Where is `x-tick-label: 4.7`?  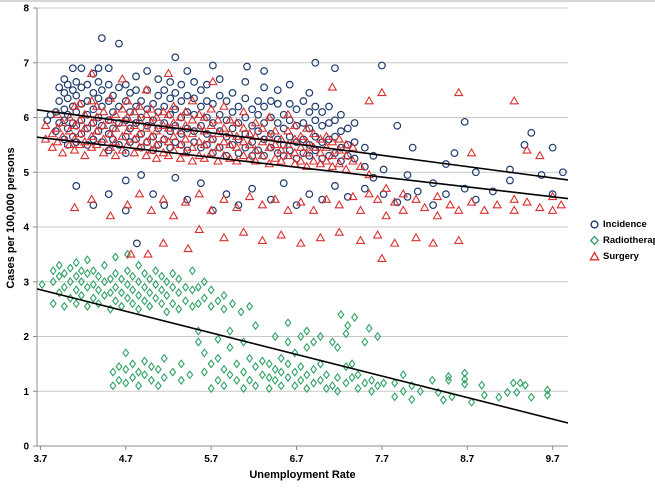 x-tick-label: 4.7 is located at coordinates (126, 459).